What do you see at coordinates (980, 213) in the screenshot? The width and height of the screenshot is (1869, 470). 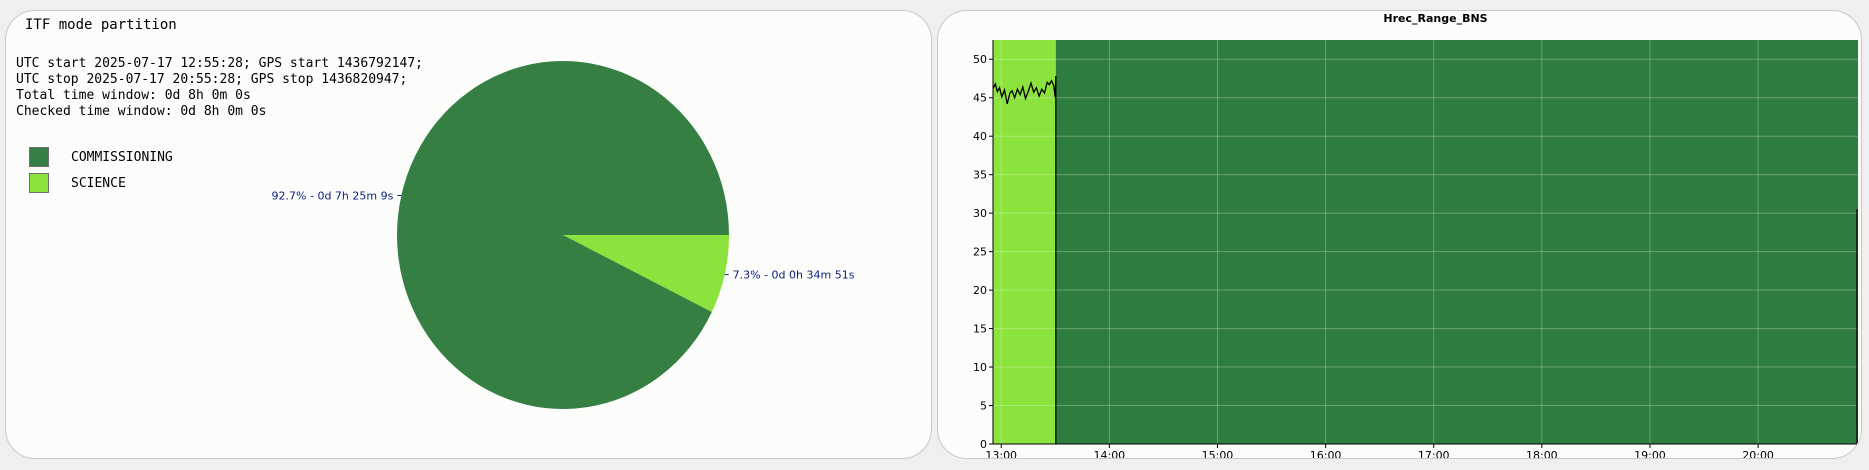 I see `y-tick-label: 30` at bounding box center [980, 213].